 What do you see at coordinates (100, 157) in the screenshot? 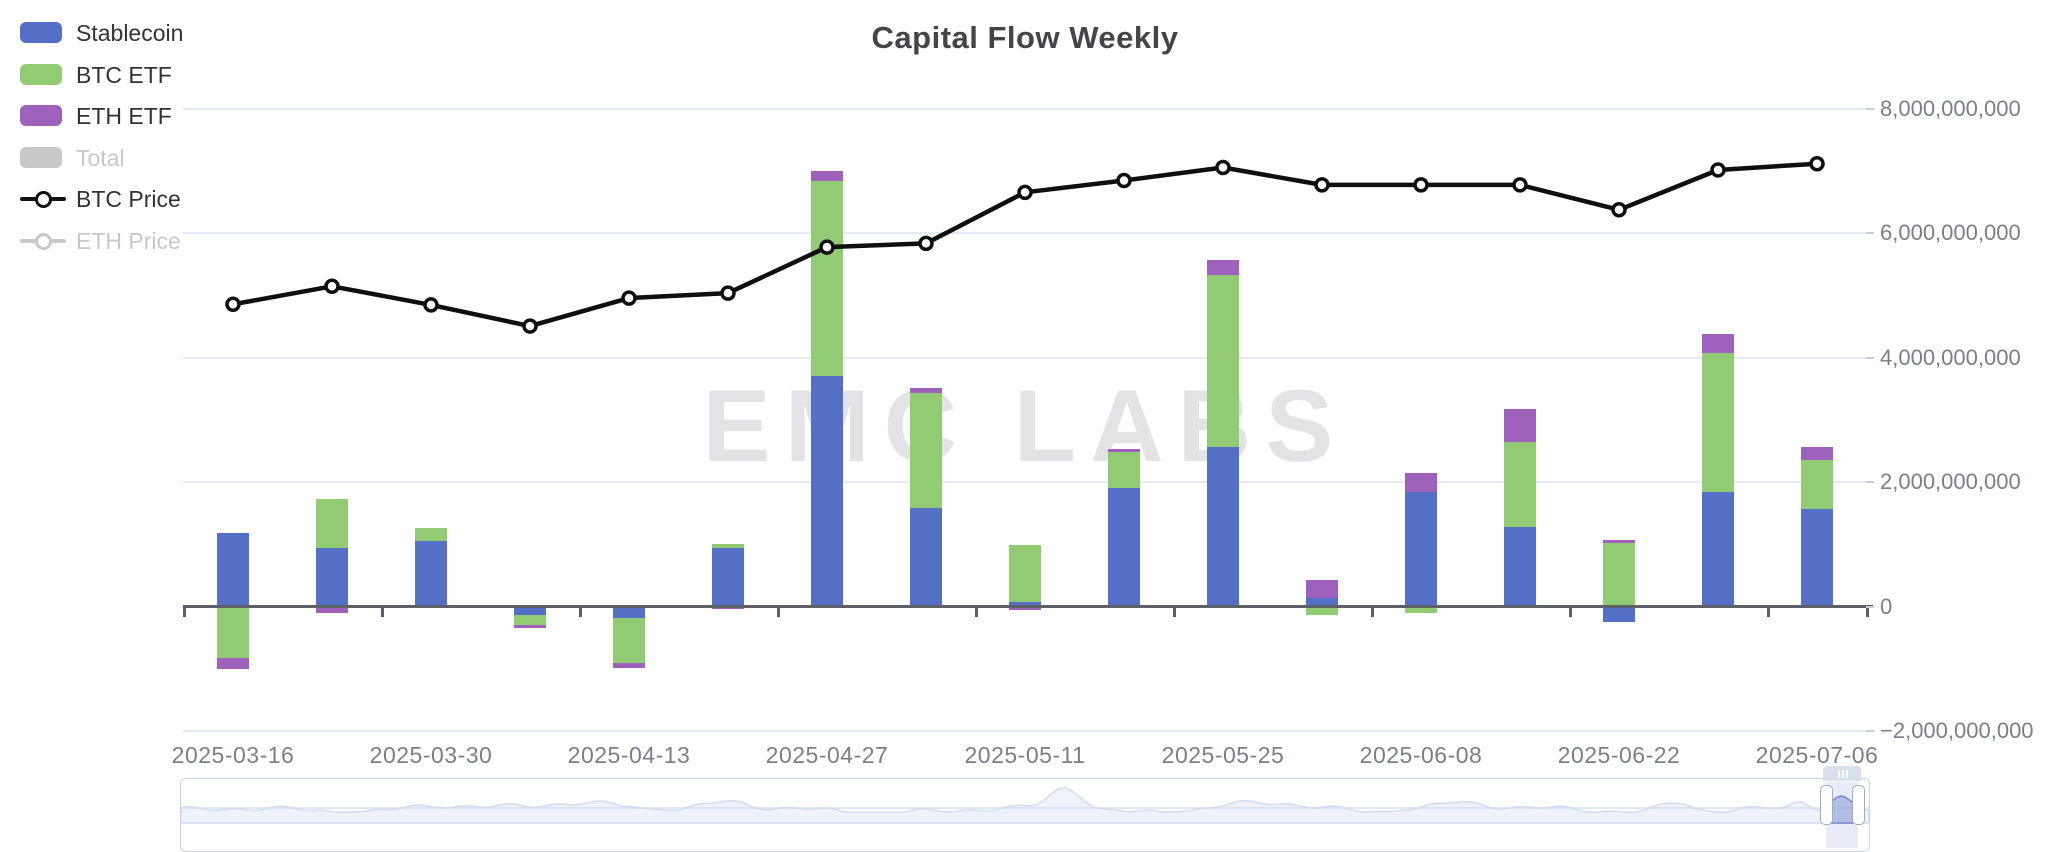
I see `legend-label: Total` at bounding box center [100, 157].